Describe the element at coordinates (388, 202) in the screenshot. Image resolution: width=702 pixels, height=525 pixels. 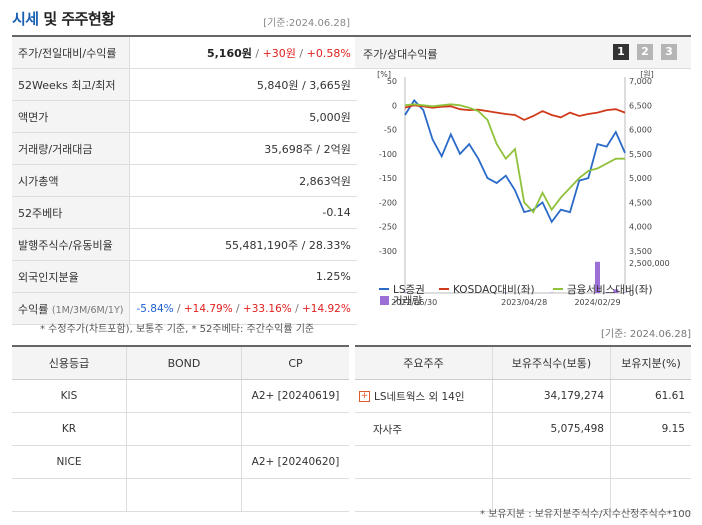
I see `y-left-tick-label: -200` at that location.